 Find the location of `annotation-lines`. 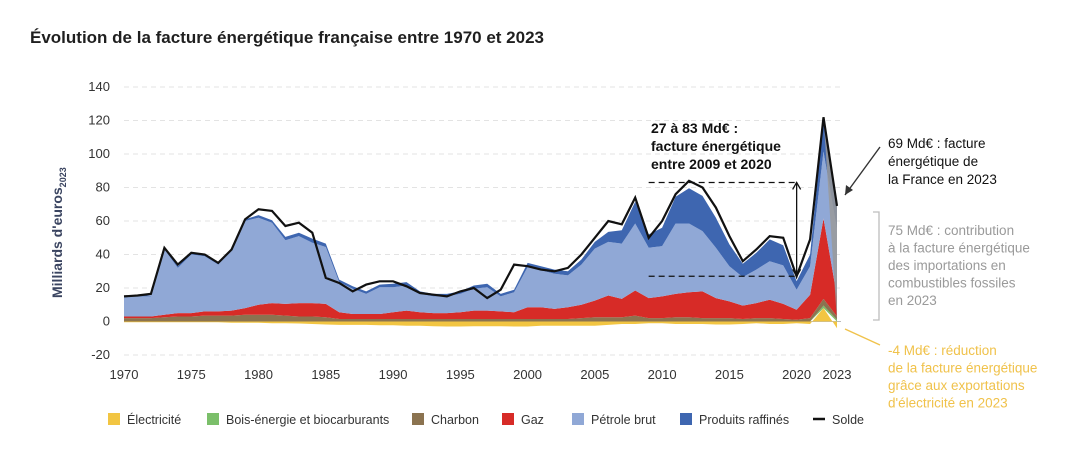

annotation-lines is located at coordinates (764, 246).